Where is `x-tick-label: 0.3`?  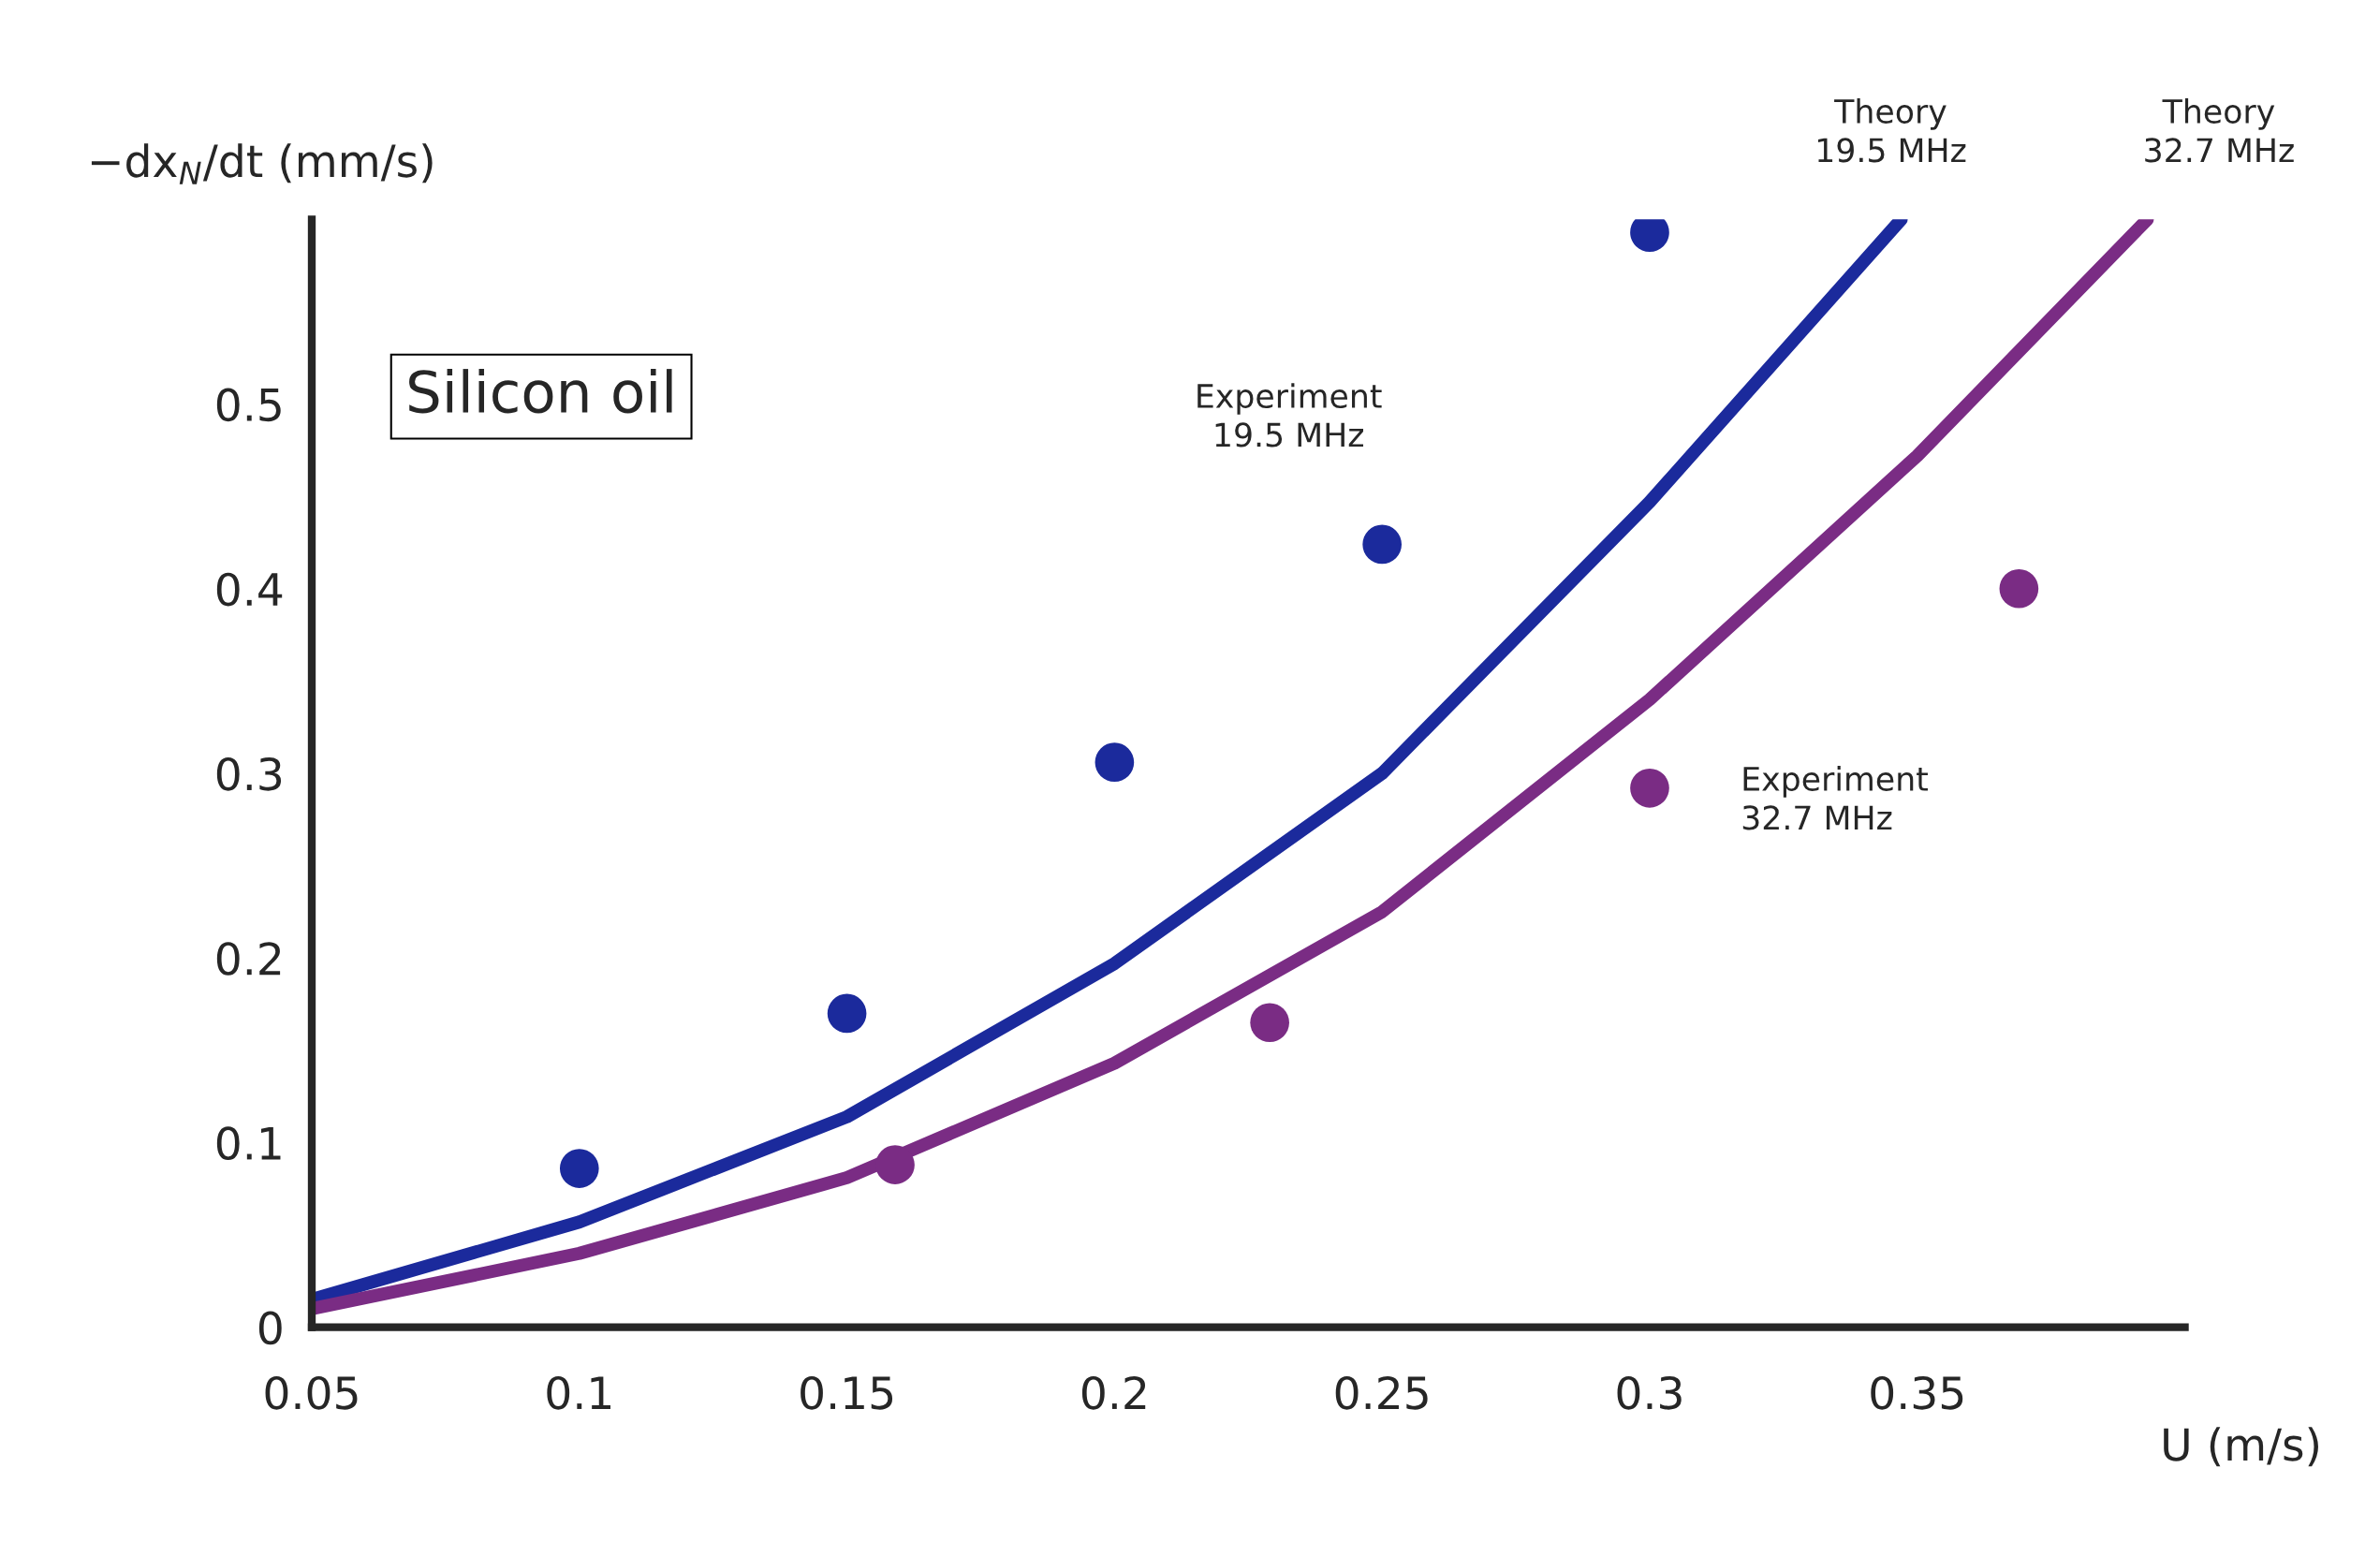 x-tick-label: 0.3 is located at coordinates (1649, 1392).